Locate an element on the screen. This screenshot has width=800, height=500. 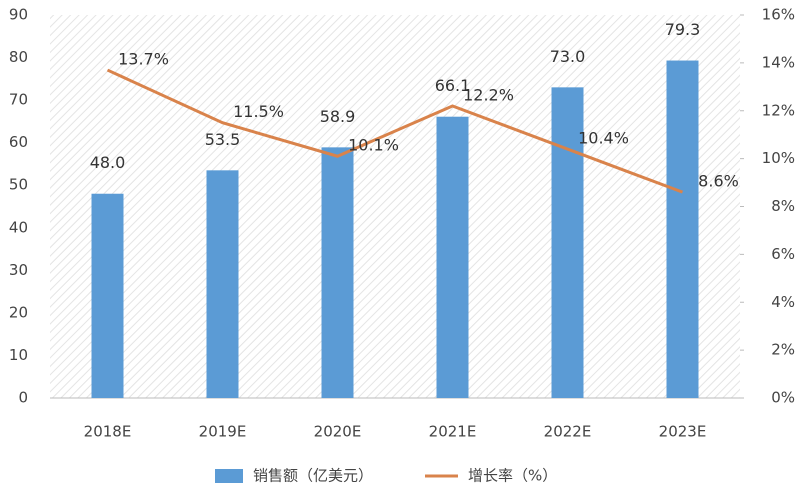
y2-tick-label: 0% is located at coordinates (783, 398).